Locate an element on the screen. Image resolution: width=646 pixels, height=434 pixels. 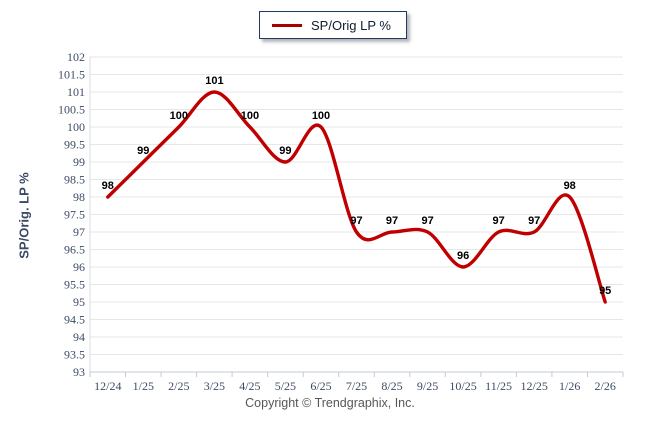
legend-line-swatch-icon is located at coordinates (287, 25).